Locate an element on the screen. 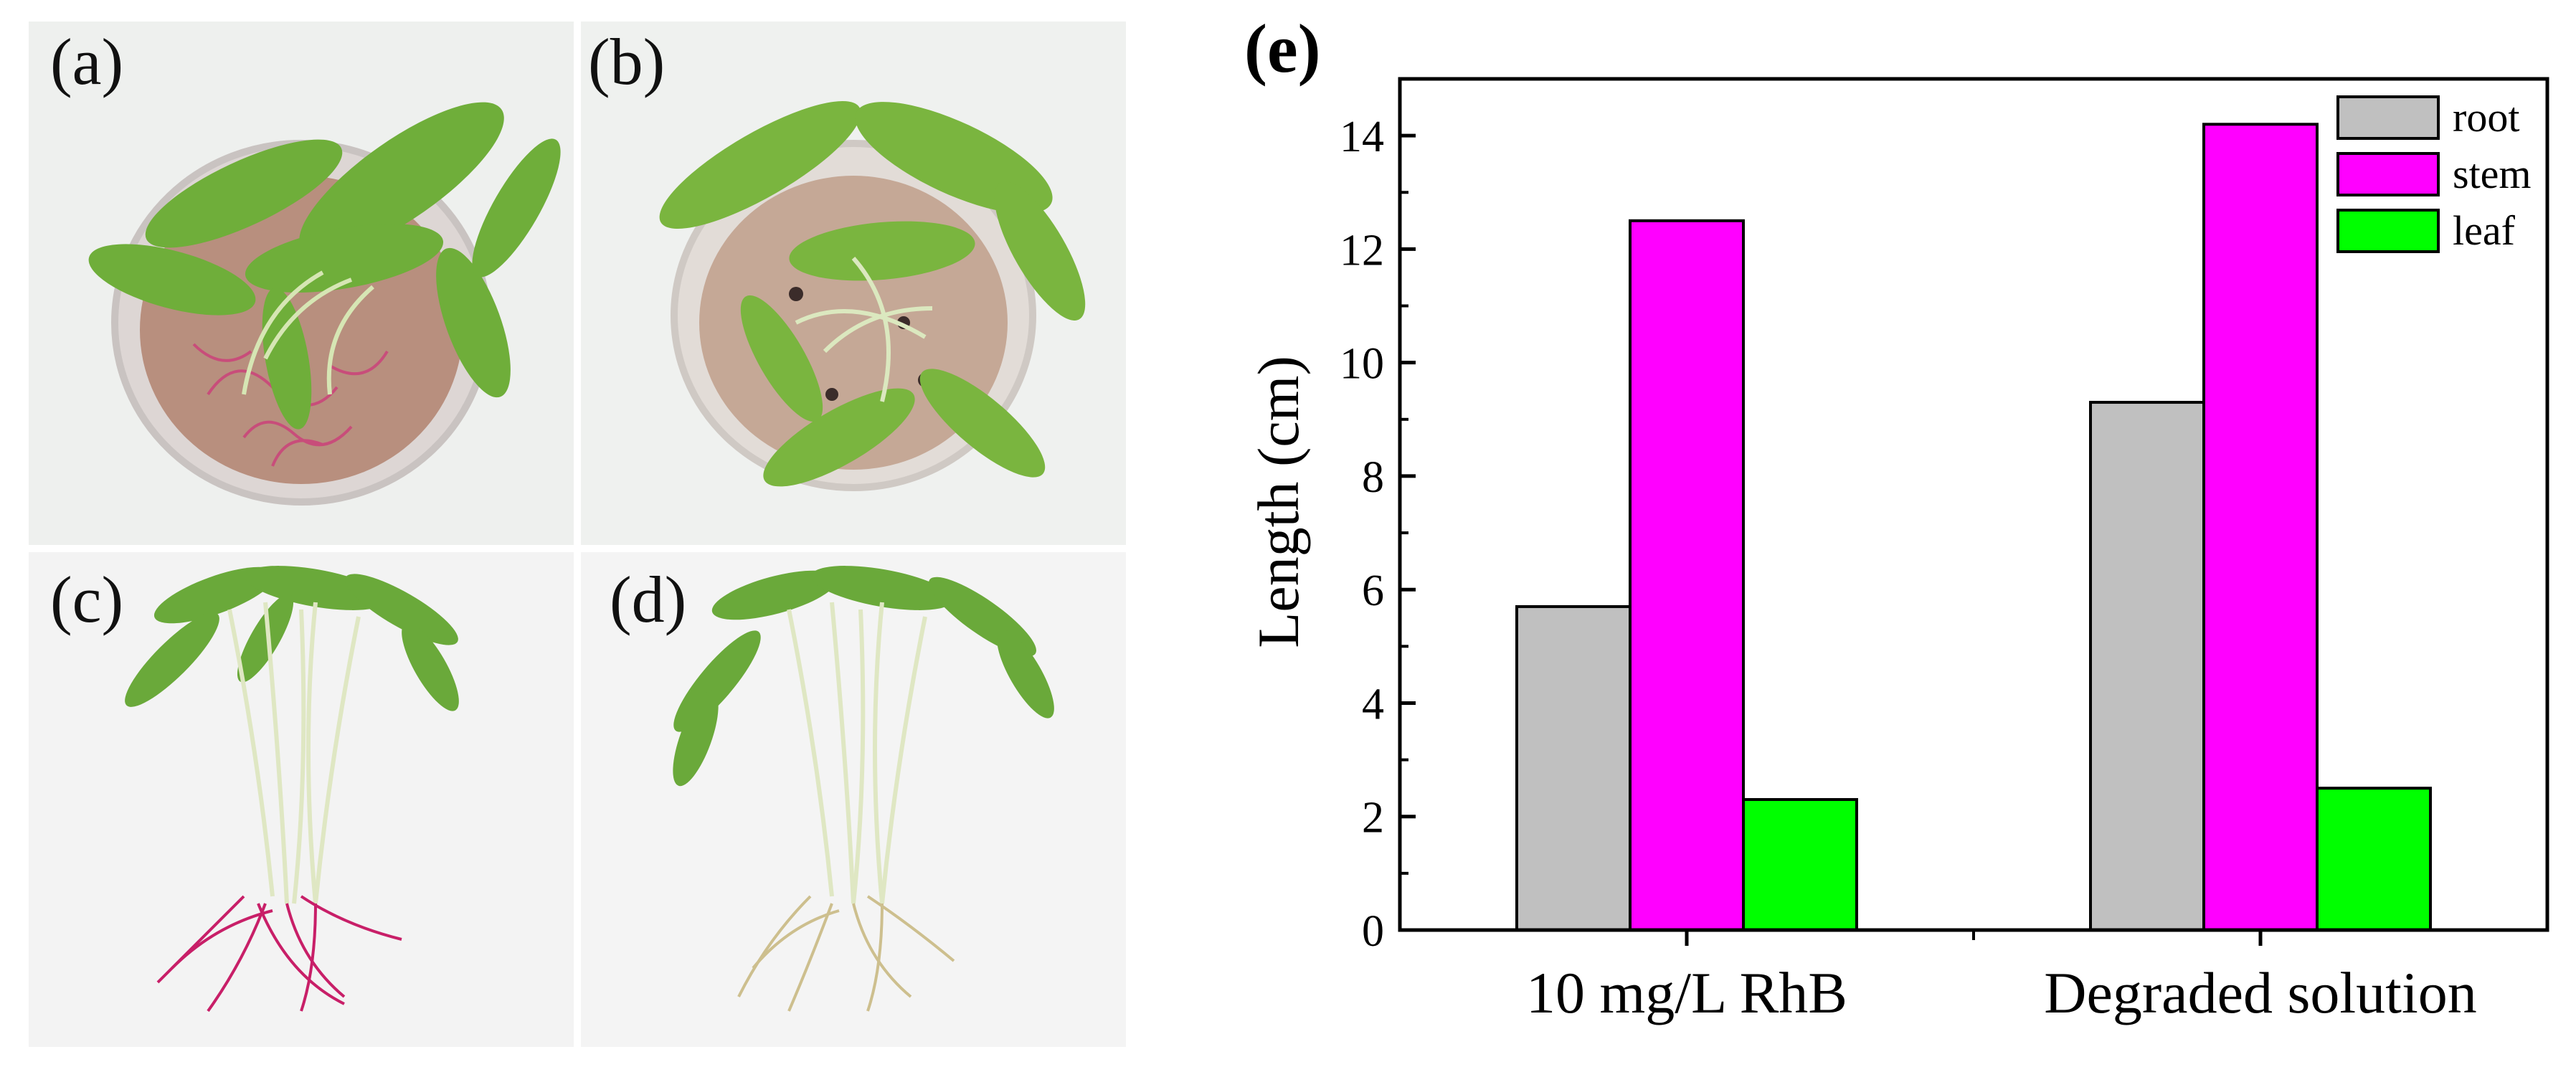 The width and height of the screenshot is (2576, 1067). y-tick-label: 2 is located at coordinates (1373, 818).